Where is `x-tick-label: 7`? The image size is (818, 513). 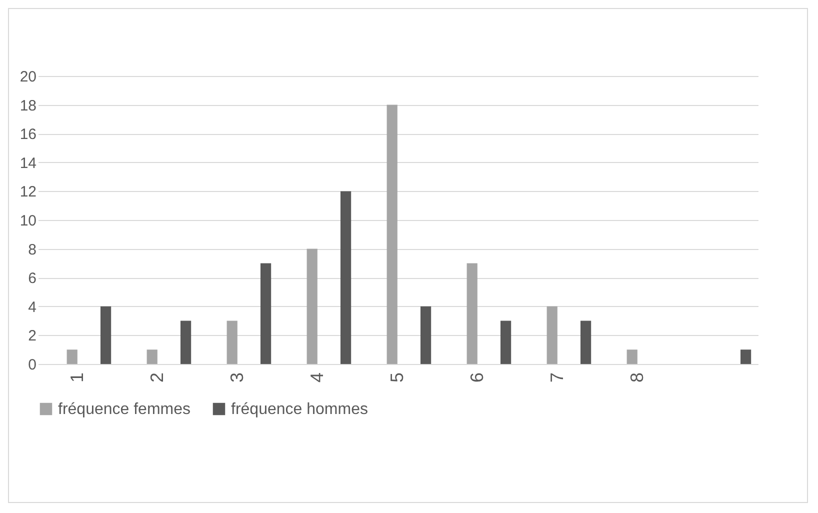 x-tick-label: 7 is located at coordinates (557, 377).